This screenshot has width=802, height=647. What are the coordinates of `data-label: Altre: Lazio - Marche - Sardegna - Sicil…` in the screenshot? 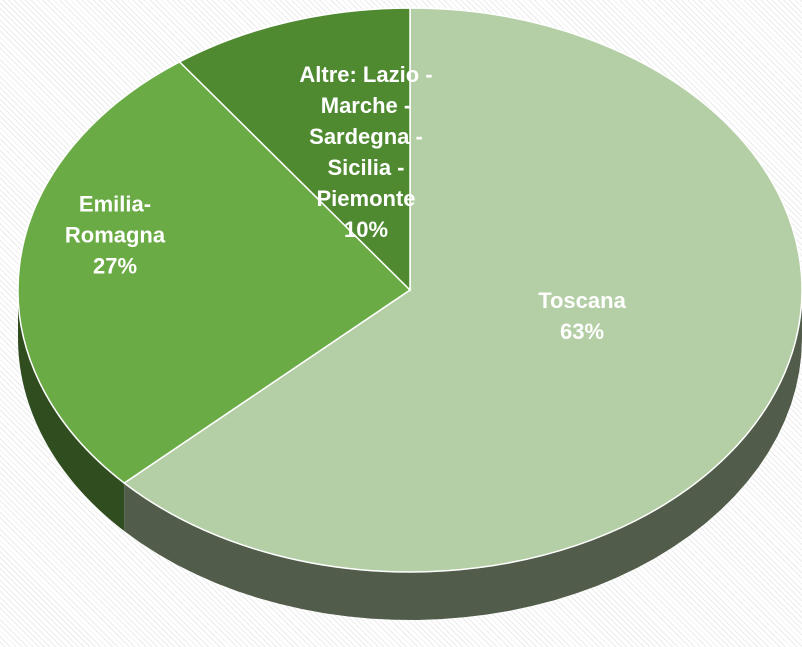 It's located at (366, 152).